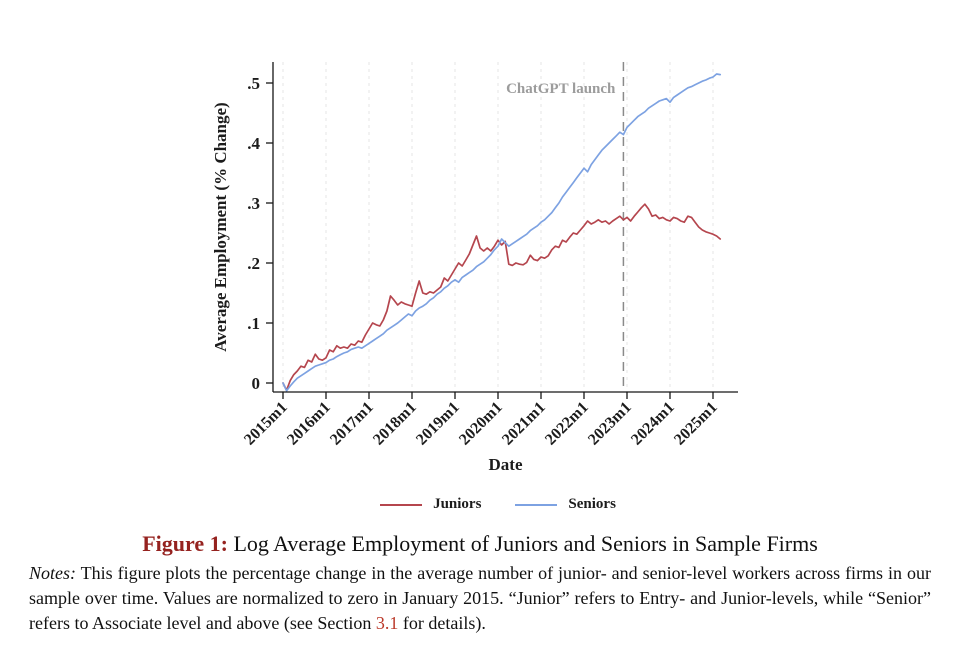  Describe the element at coordinates (253, 143) in the screenshot. I see `y-tick-label: .4` at that location.